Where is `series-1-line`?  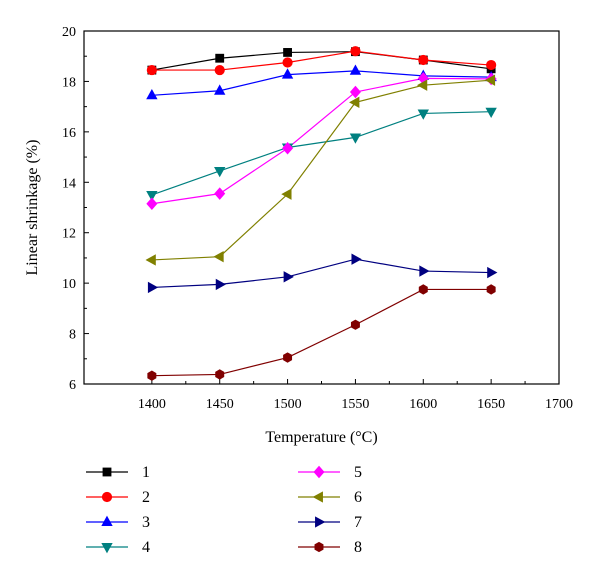
series-1-line is located at coordinates (321, 61).